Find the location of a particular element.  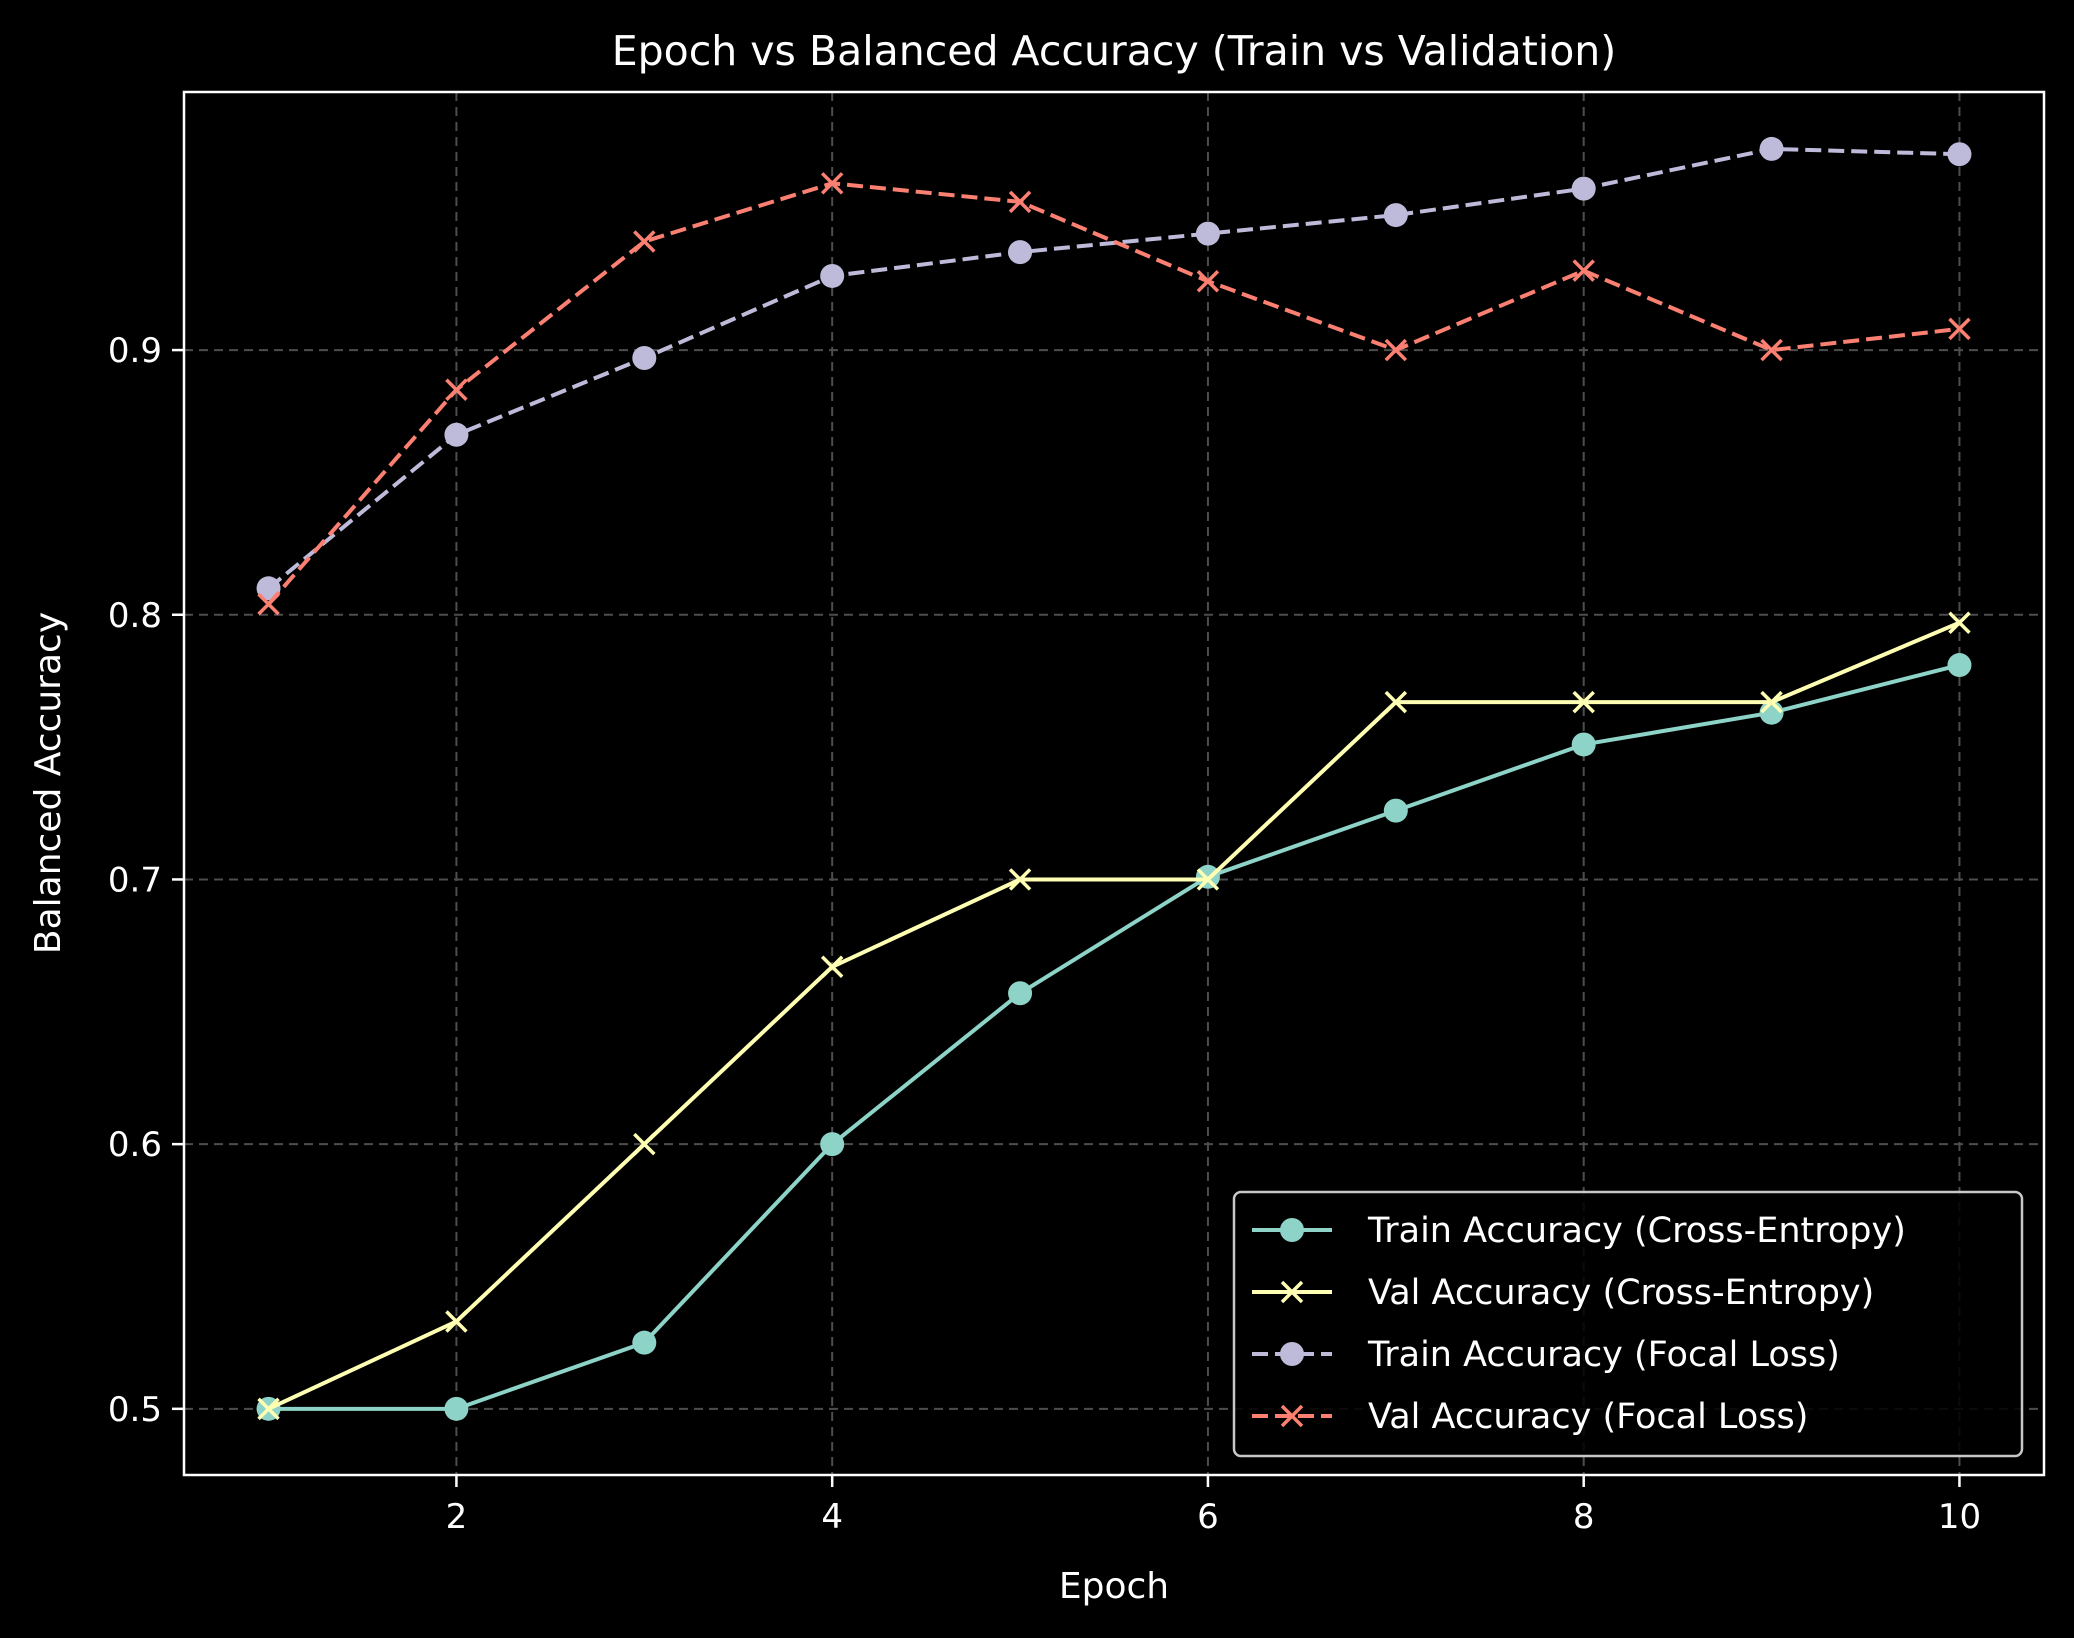

y-tick-label: 0.9 is located at coordinates (135, 351).